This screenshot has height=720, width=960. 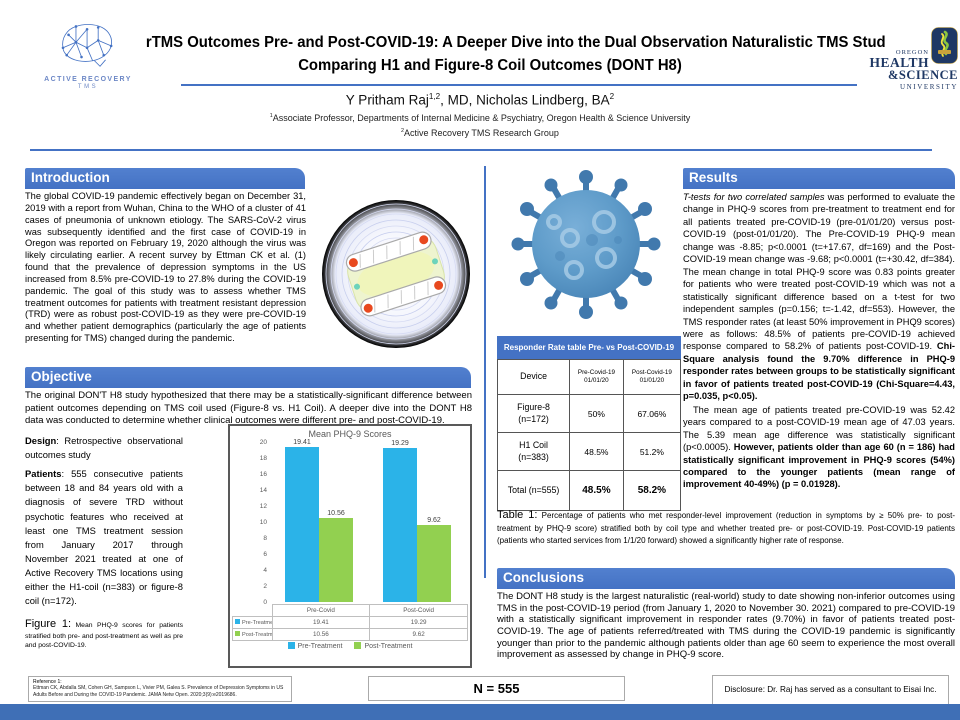 I want to click on table-row-figure8: Figure-8 (n=172) 50% 67.06%, so click(x=589, y=413).